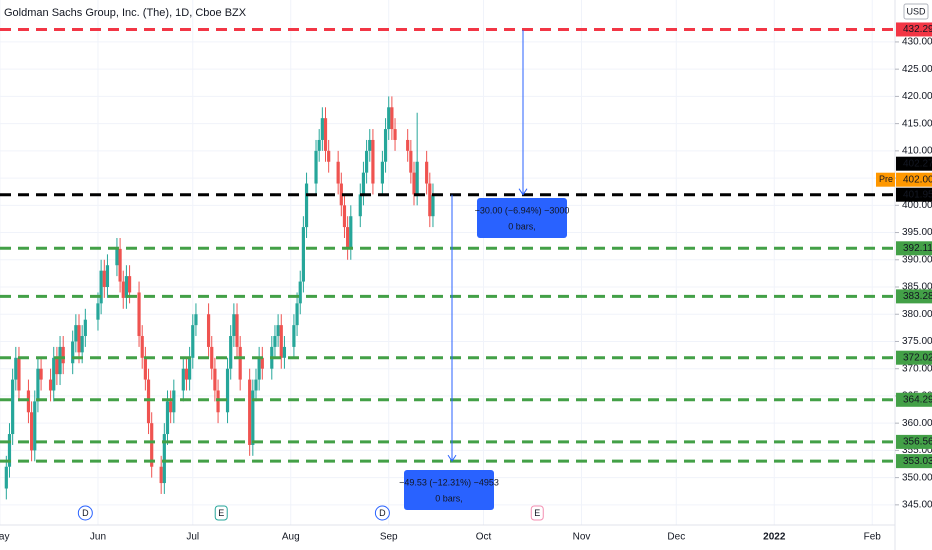 The image size is (932, 550). I want to click on x-tick-label: 2022, so click(774, 537).